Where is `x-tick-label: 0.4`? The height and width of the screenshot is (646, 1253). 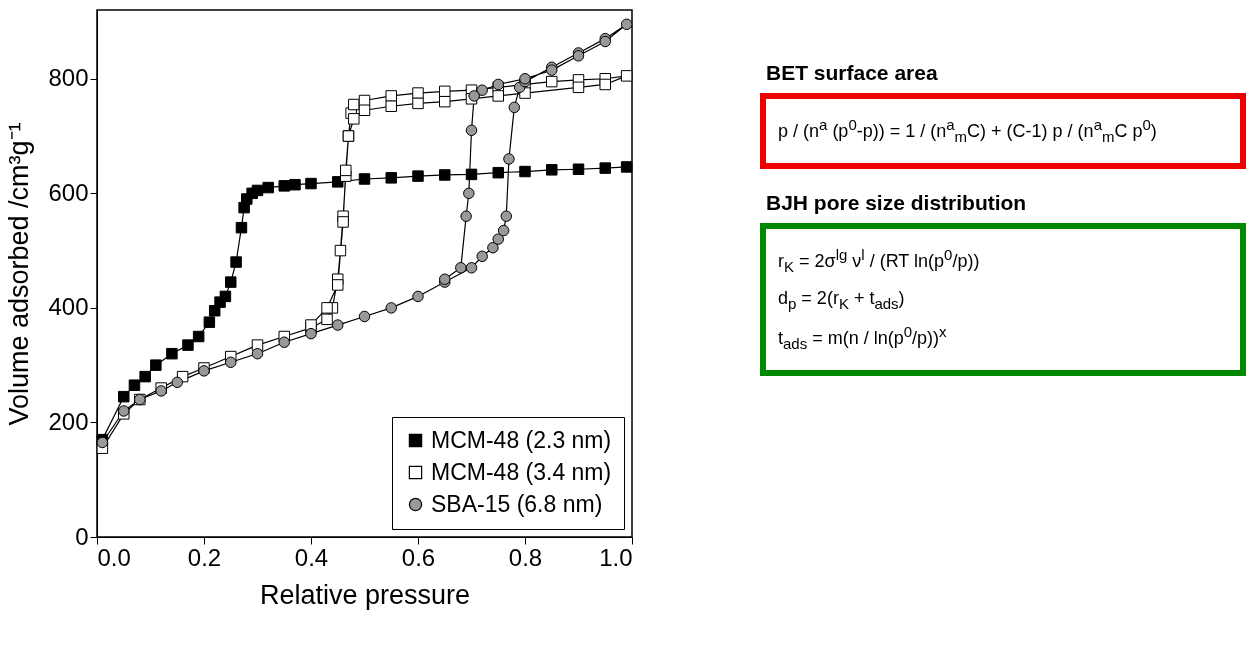 x-tick-label: 0.4 is located at coordinates (311, 557).